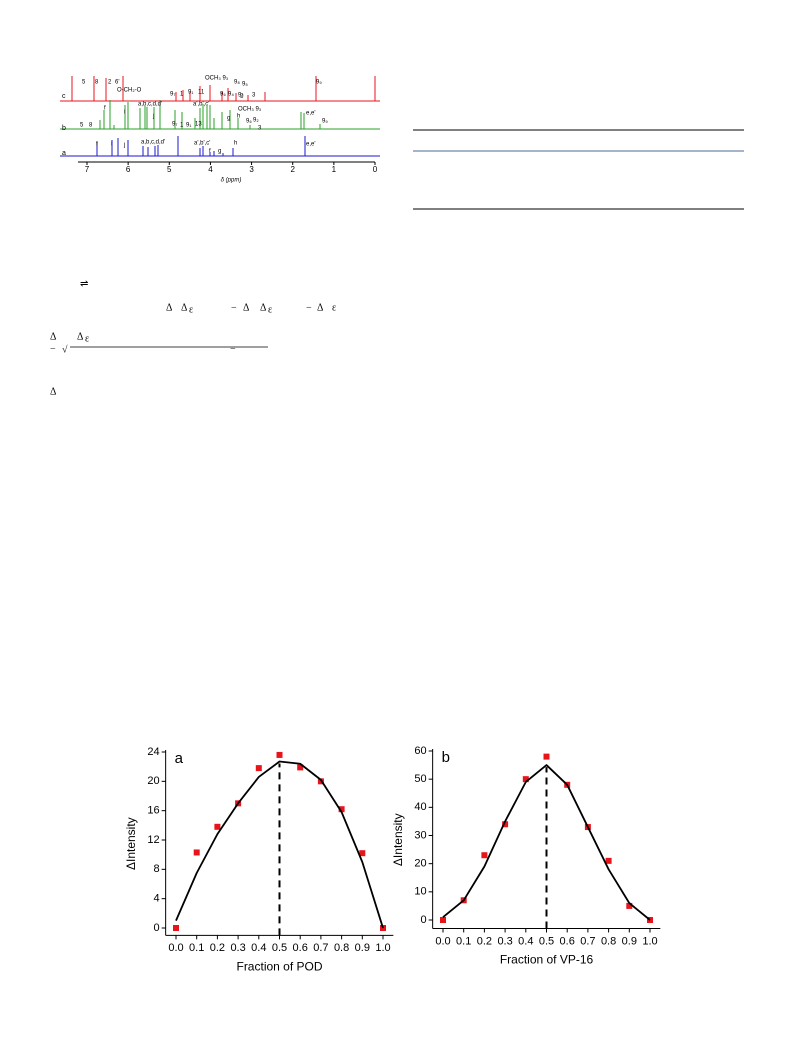 Image resolution: width=793 pixels, height=1057 pixels. I want to click on trace-label: b, so click(64, 128).